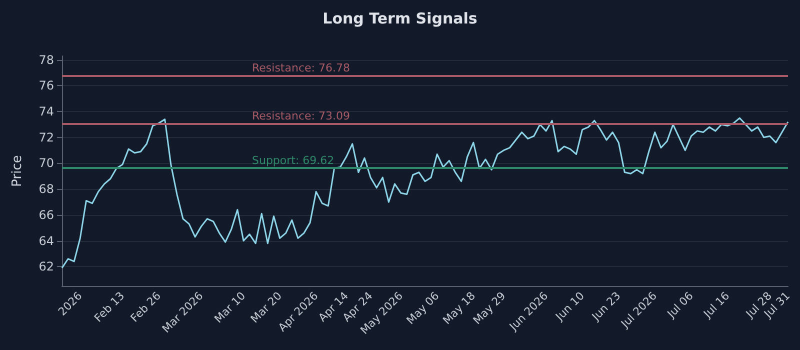 The height and width of the screenshot is (350, 800). I want to click on ref-line-label: Support: 69.62, so click(293, 161).